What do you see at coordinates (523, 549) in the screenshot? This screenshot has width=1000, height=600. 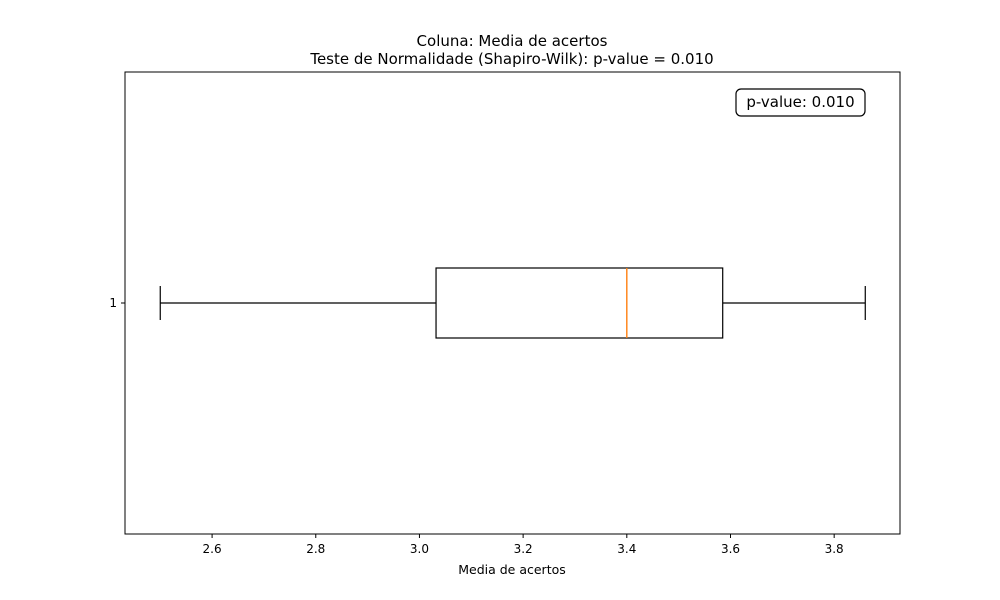 I see `x-tick-label: 3.2` at bounding box center [523, 549].